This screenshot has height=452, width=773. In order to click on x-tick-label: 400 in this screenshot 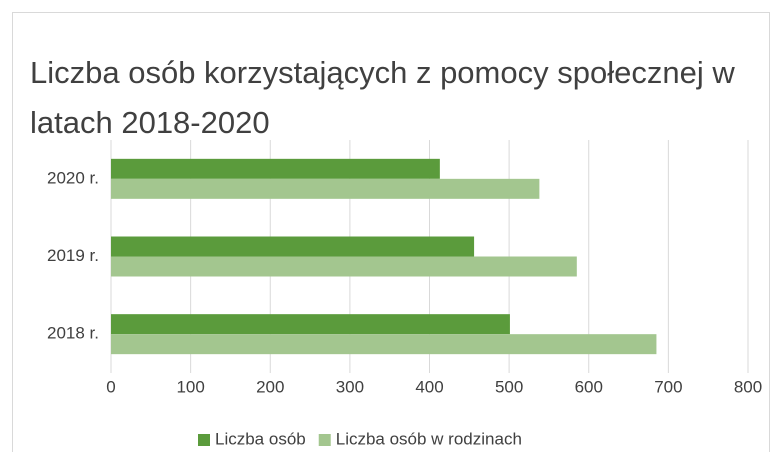, I will do `click(429, 386)`.